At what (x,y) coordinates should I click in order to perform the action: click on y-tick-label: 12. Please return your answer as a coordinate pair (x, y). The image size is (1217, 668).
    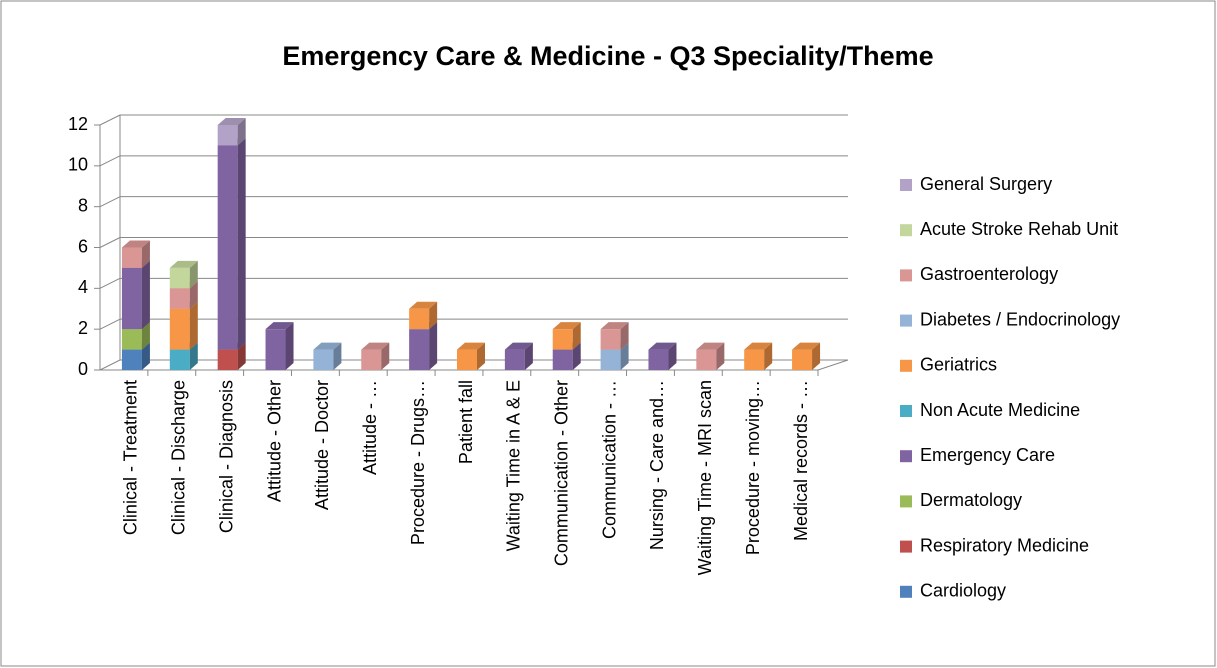
    Looking at the image, I should click on (78, 124).